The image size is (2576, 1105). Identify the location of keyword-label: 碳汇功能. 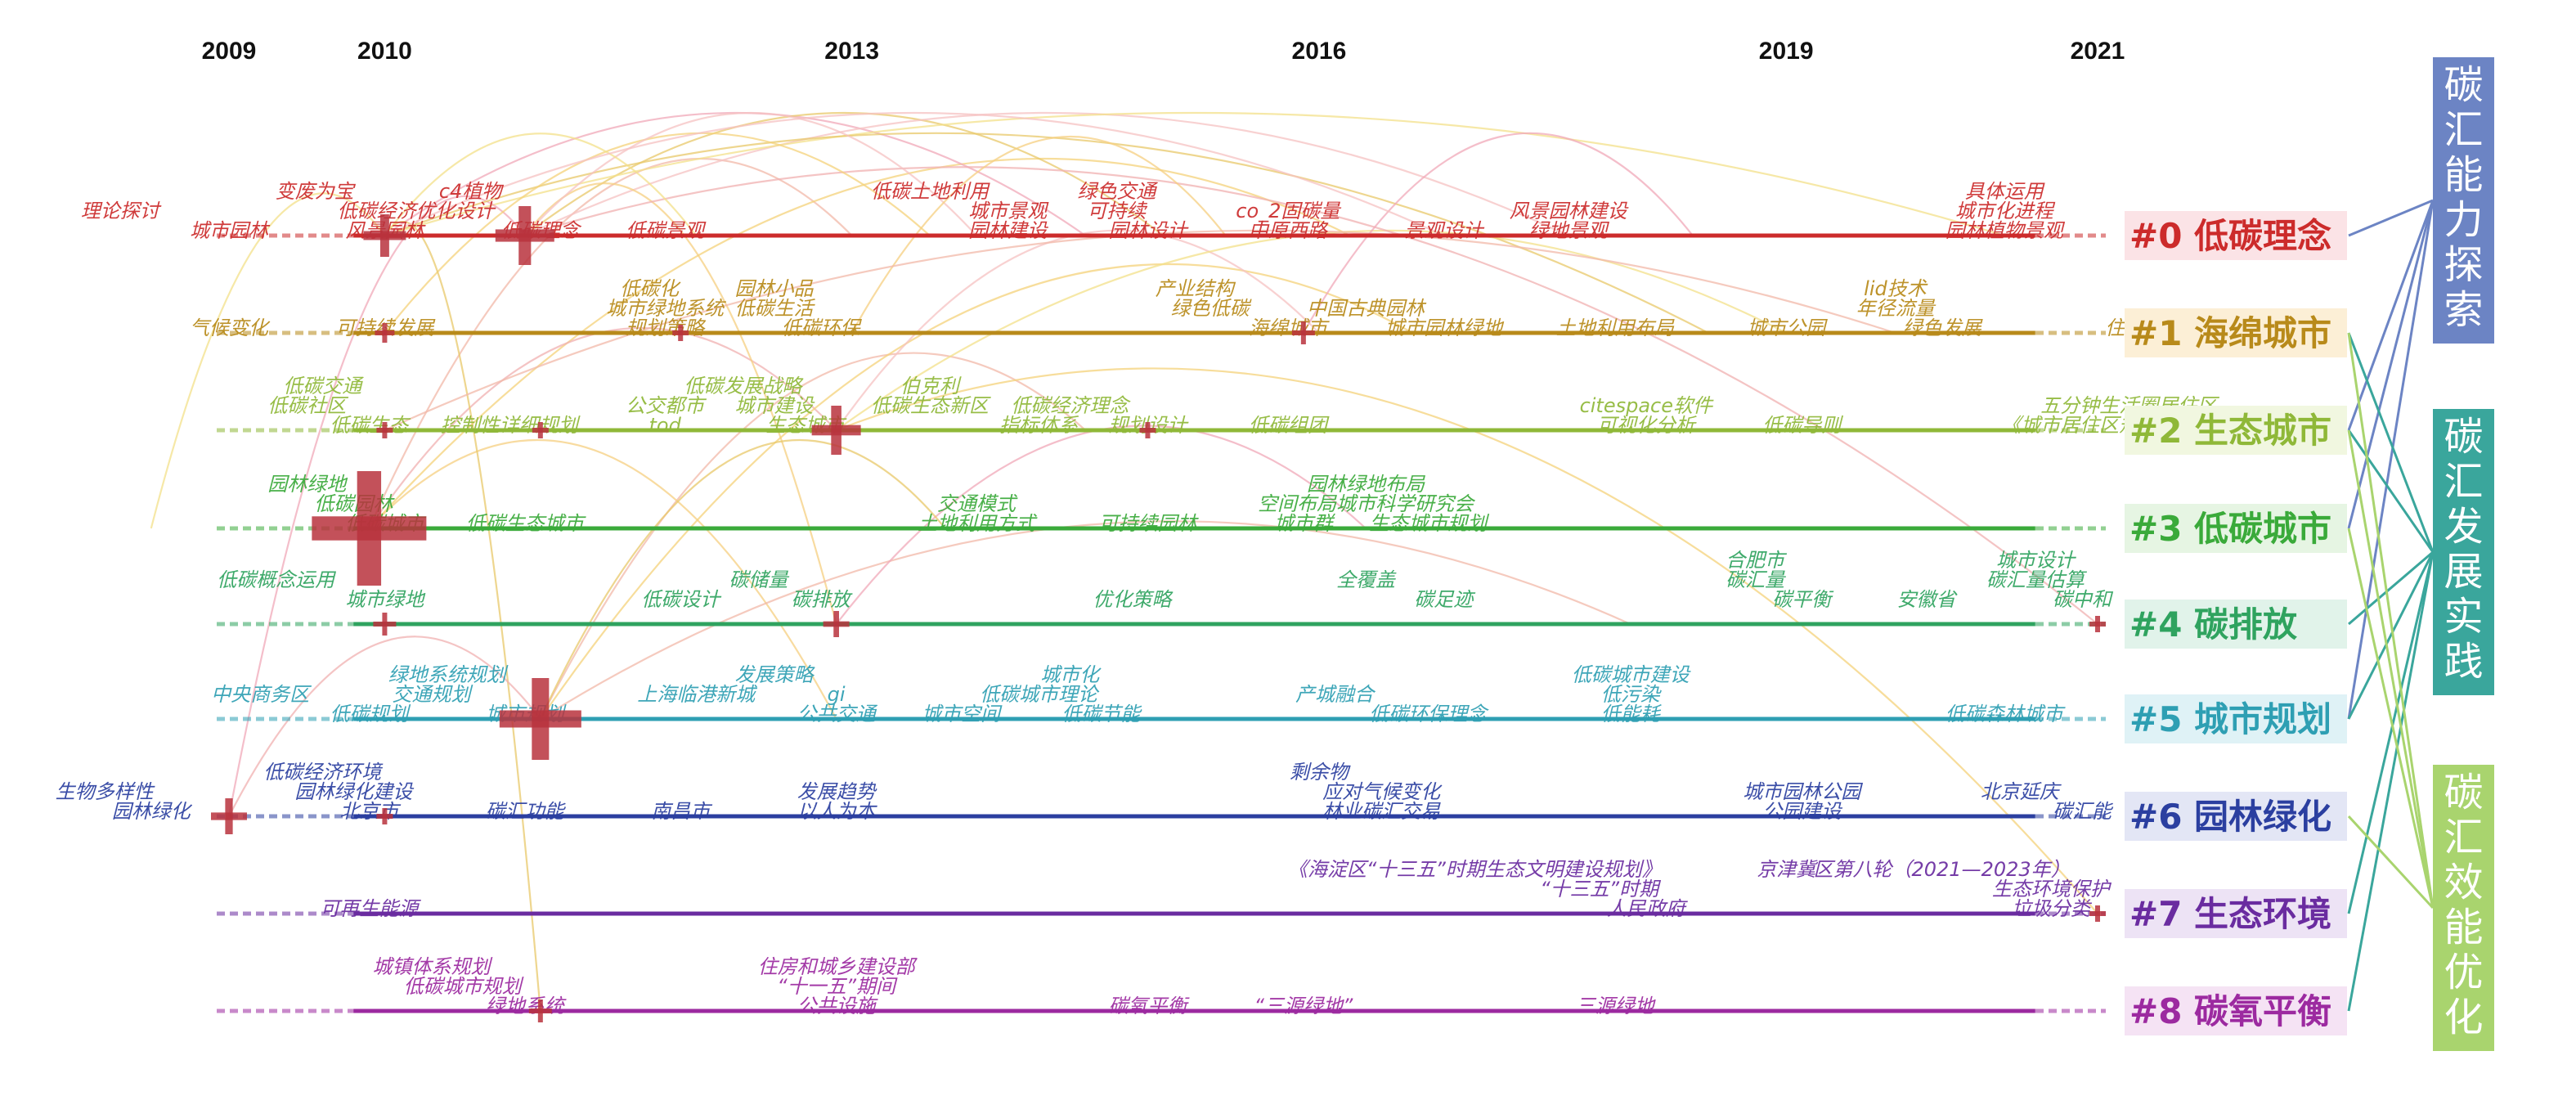
(527, 812).